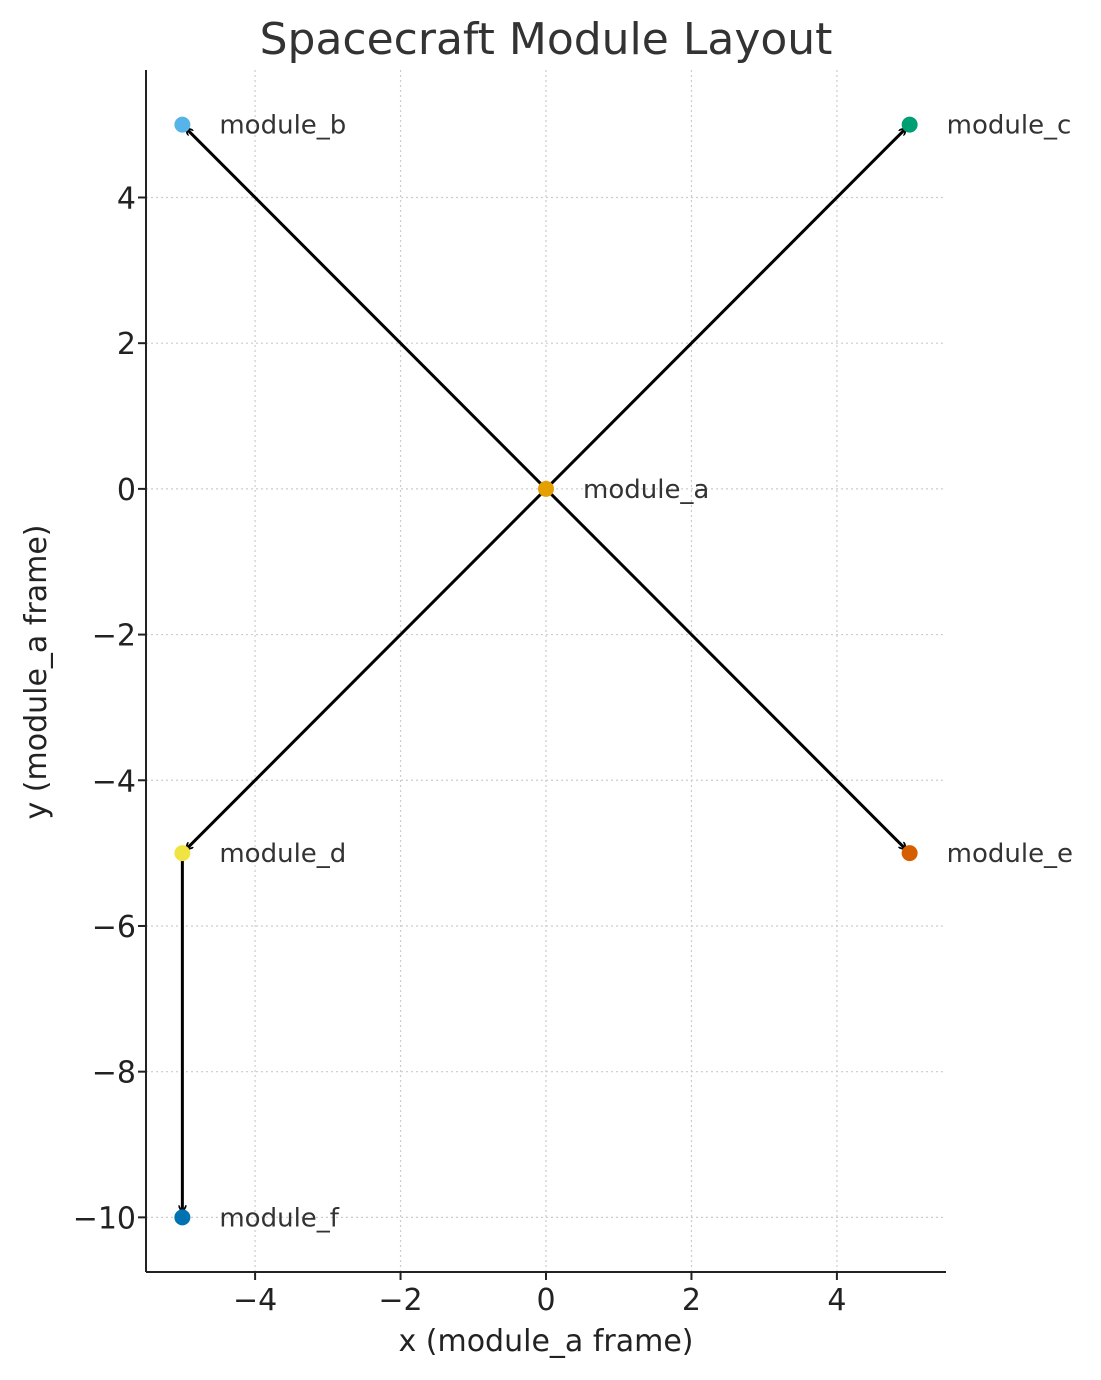 The image size is (1101, 1380). Describe the element at coordinates (104, 1218) in the screenshot. I see `y-tick-label: −10` at that location.